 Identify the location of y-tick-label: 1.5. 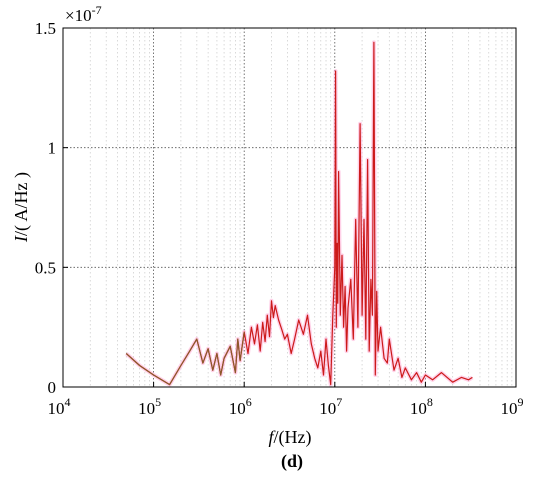
(45, 28).